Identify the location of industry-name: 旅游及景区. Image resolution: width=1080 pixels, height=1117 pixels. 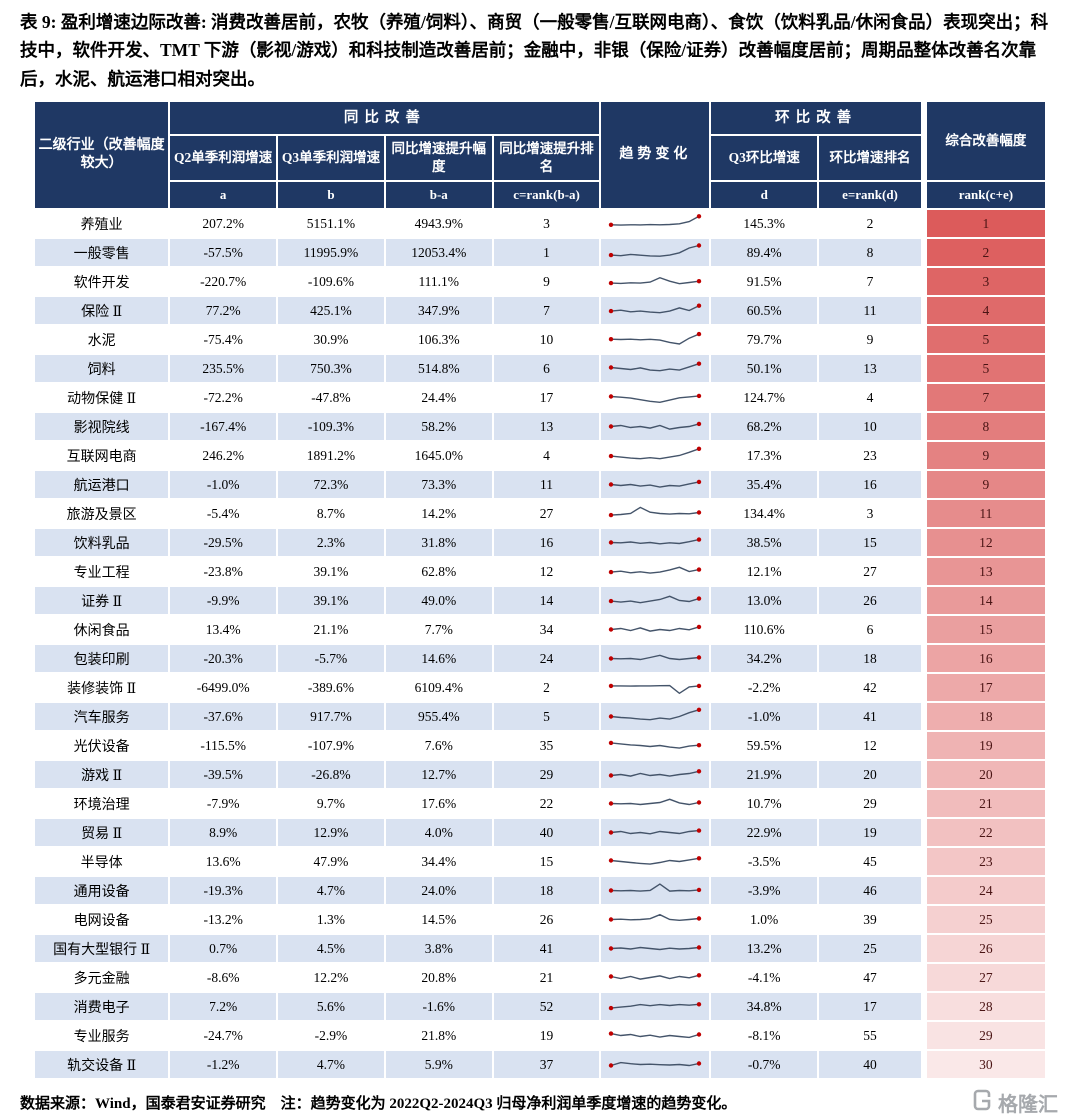
(101, 514).